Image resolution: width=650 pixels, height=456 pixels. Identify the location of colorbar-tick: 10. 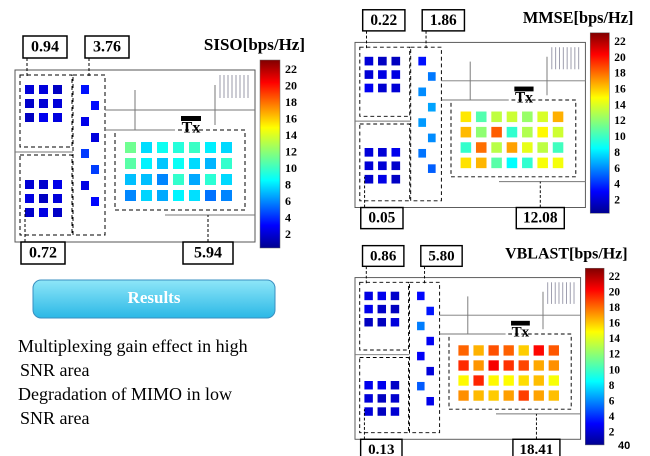
(615, 370).